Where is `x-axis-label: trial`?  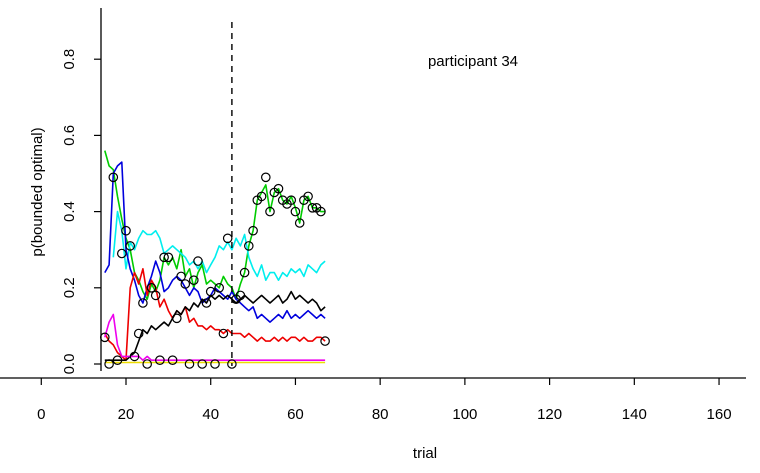
x-axis-label: trial is located at coordinates (425, 453).